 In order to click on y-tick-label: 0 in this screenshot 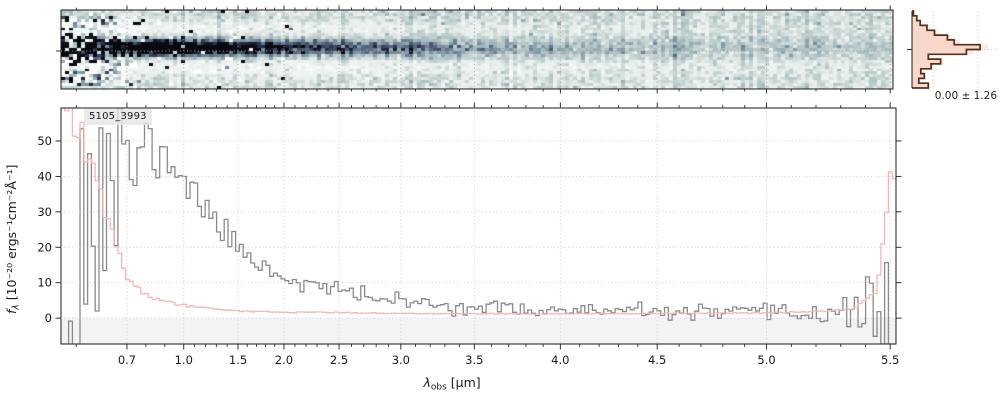, I will do `click(48, 318)`.